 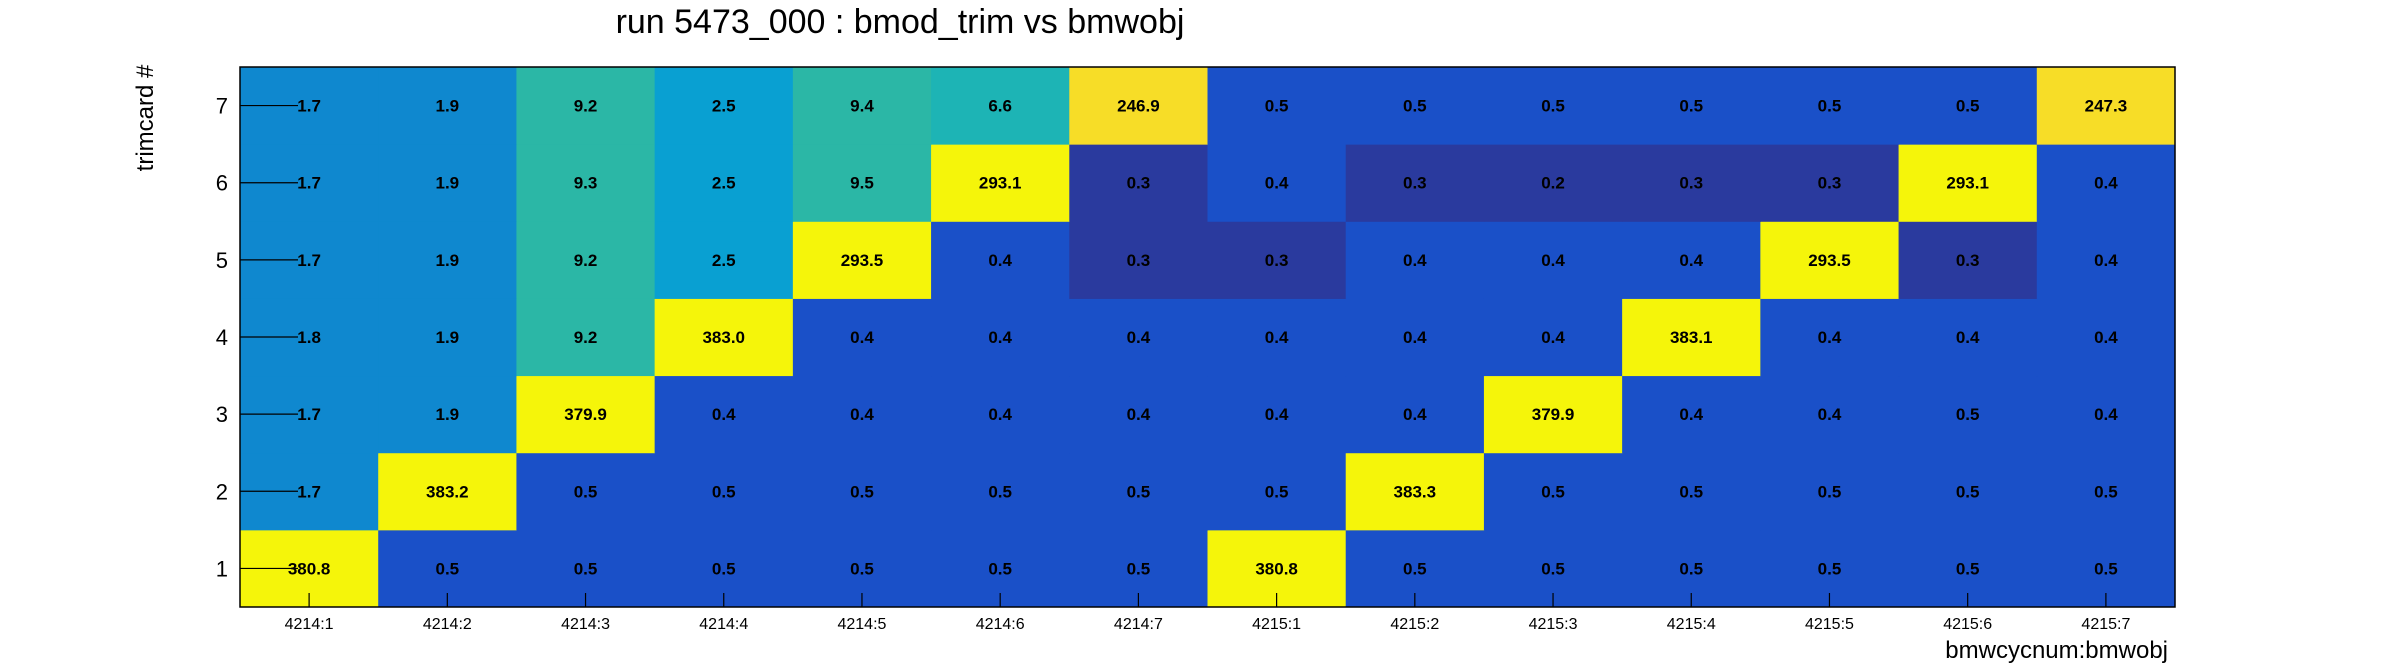 I want to click on x-tick-label: 4214:2, so click(x=447, y=624).